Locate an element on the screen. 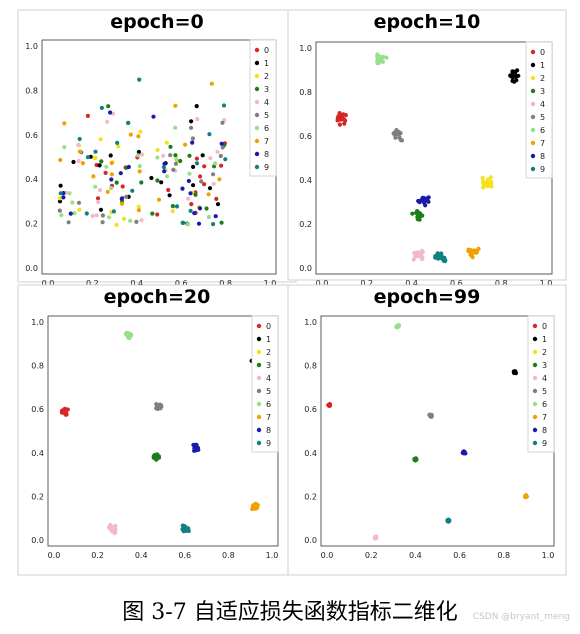 The height and width of the screenshot is (634, 580). y-tick-label: 0.0 is located at coordinates (305, 268).